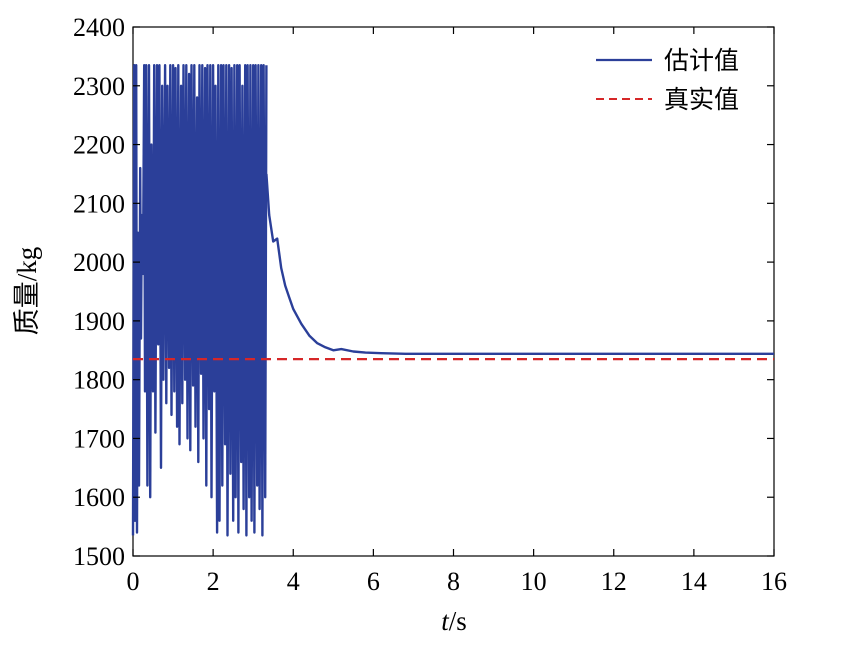  What do you see at coordinates (701, 60) in the screenshot?
I see `legend-label-estimate: 估计值` at bounding box center [701, 60].